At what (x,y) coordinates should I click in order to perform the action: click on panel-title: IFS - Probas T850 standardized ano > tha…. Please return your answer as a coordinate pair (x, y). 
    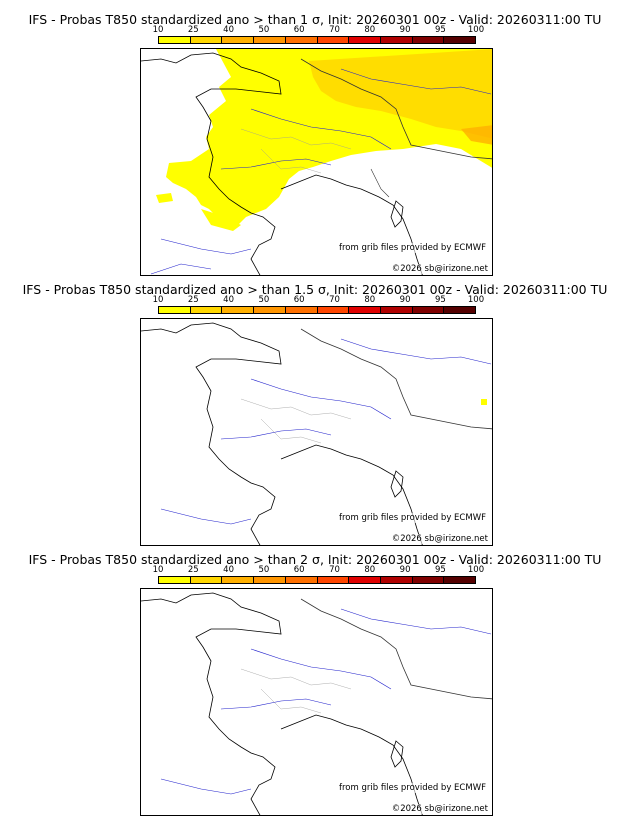
    Looking at the image, I should click on (315, 19).